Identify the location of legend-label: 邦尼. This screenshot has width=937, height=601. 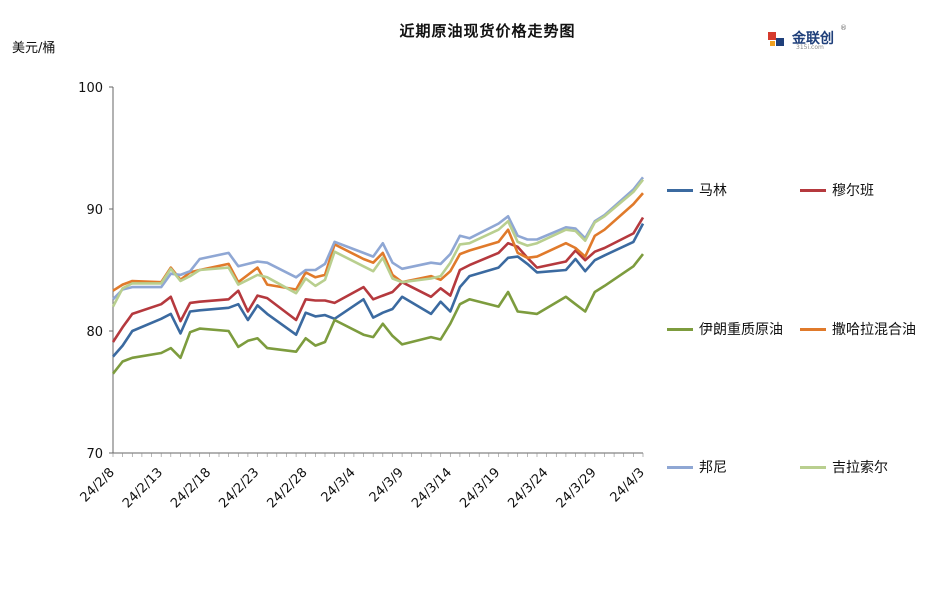
(713, 468).